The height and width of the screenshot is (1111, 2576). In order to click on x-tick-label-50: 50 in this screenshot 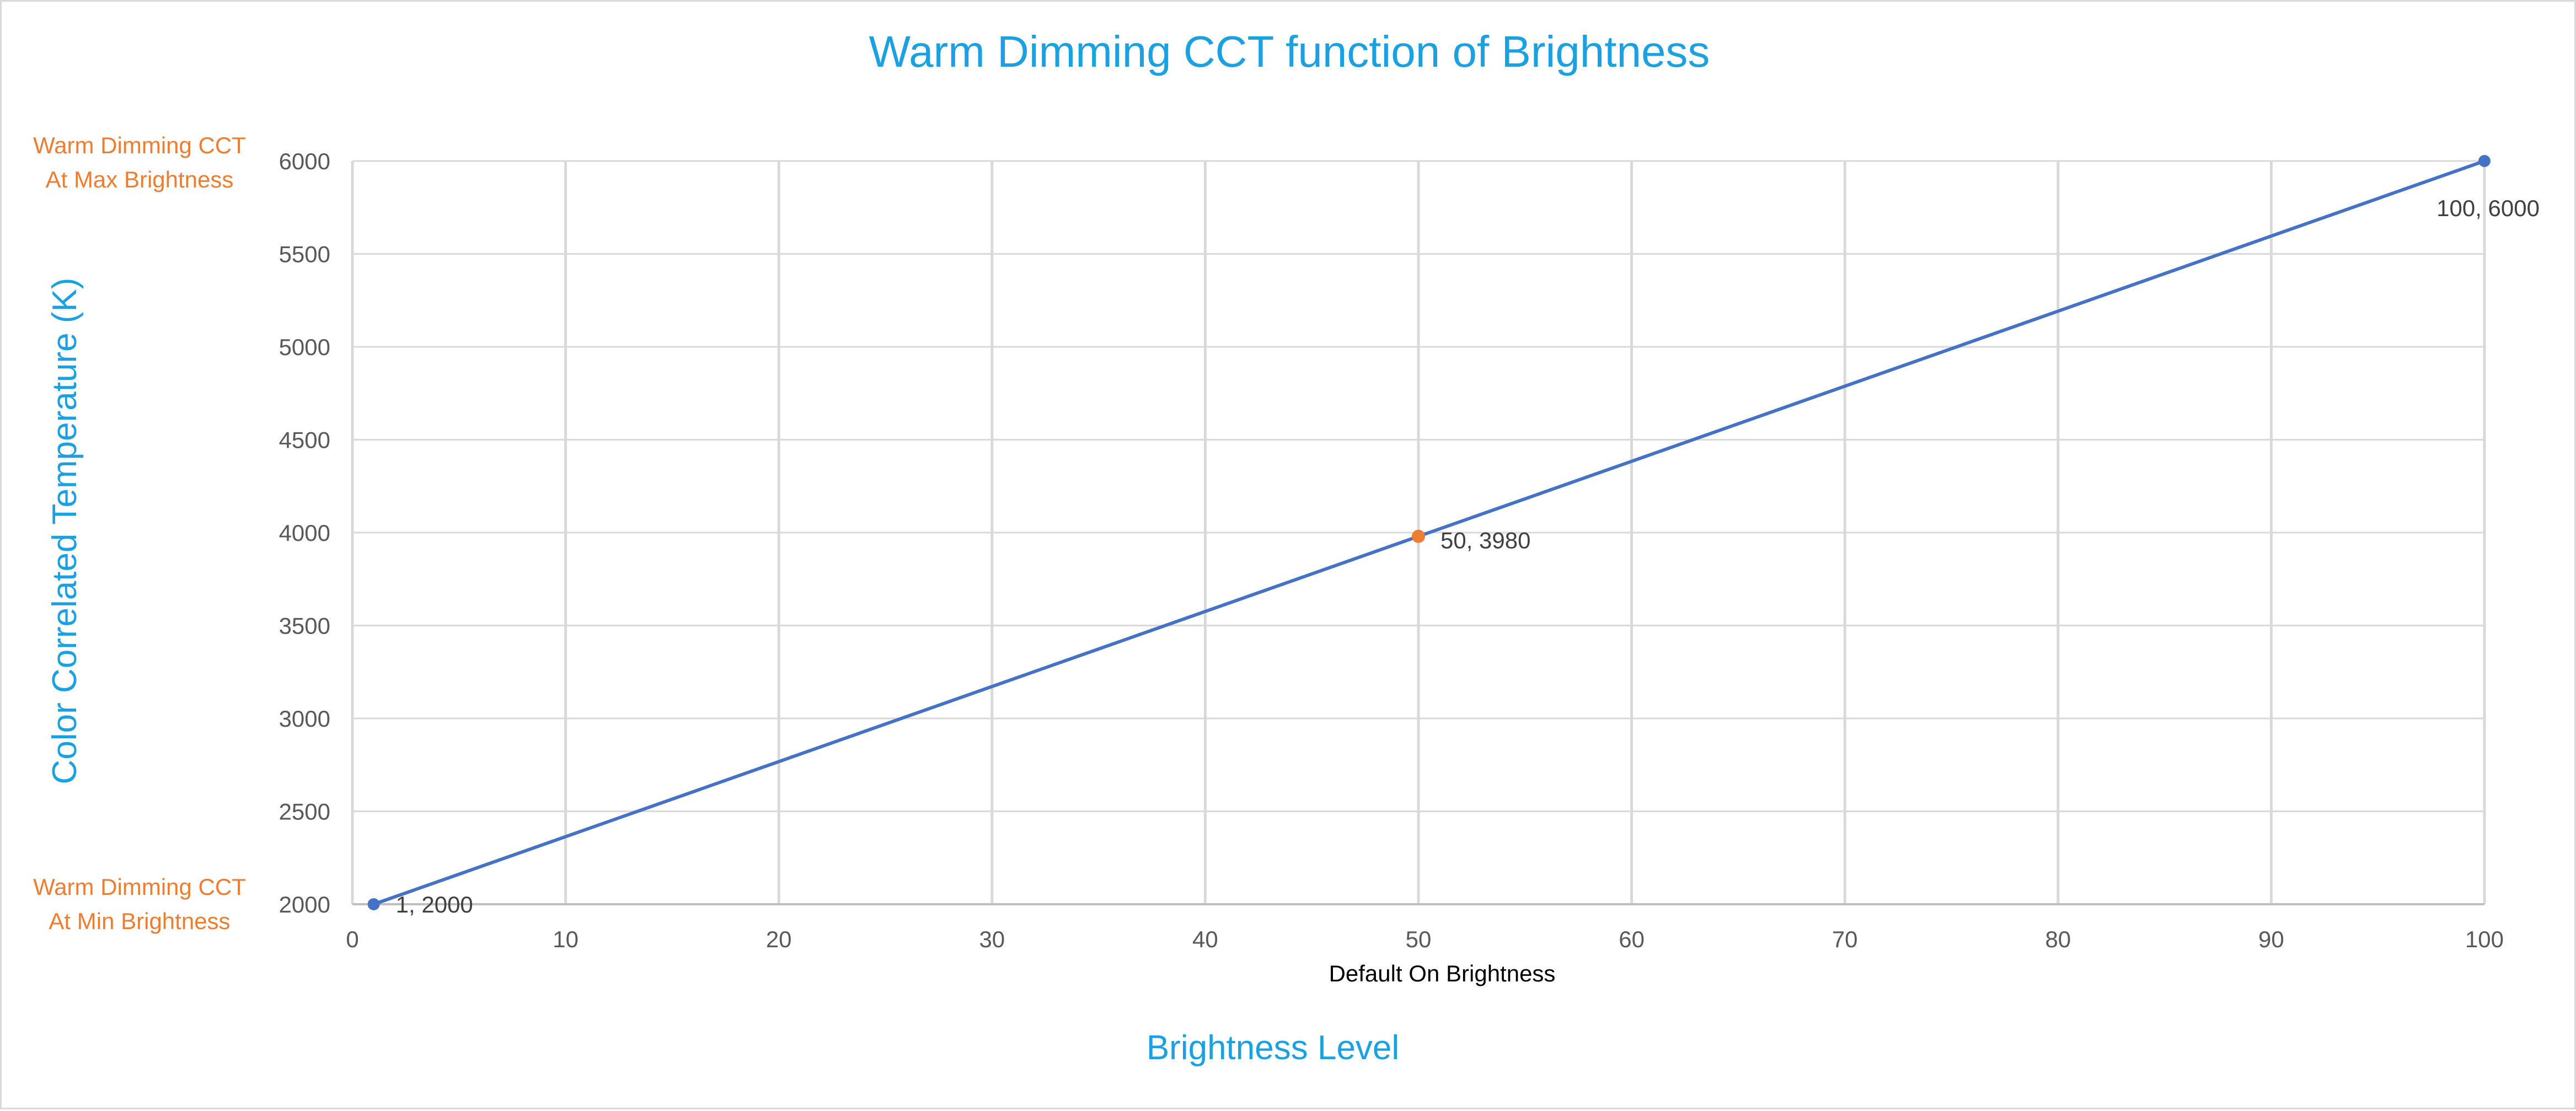, I will do `click(1419, 939)`.